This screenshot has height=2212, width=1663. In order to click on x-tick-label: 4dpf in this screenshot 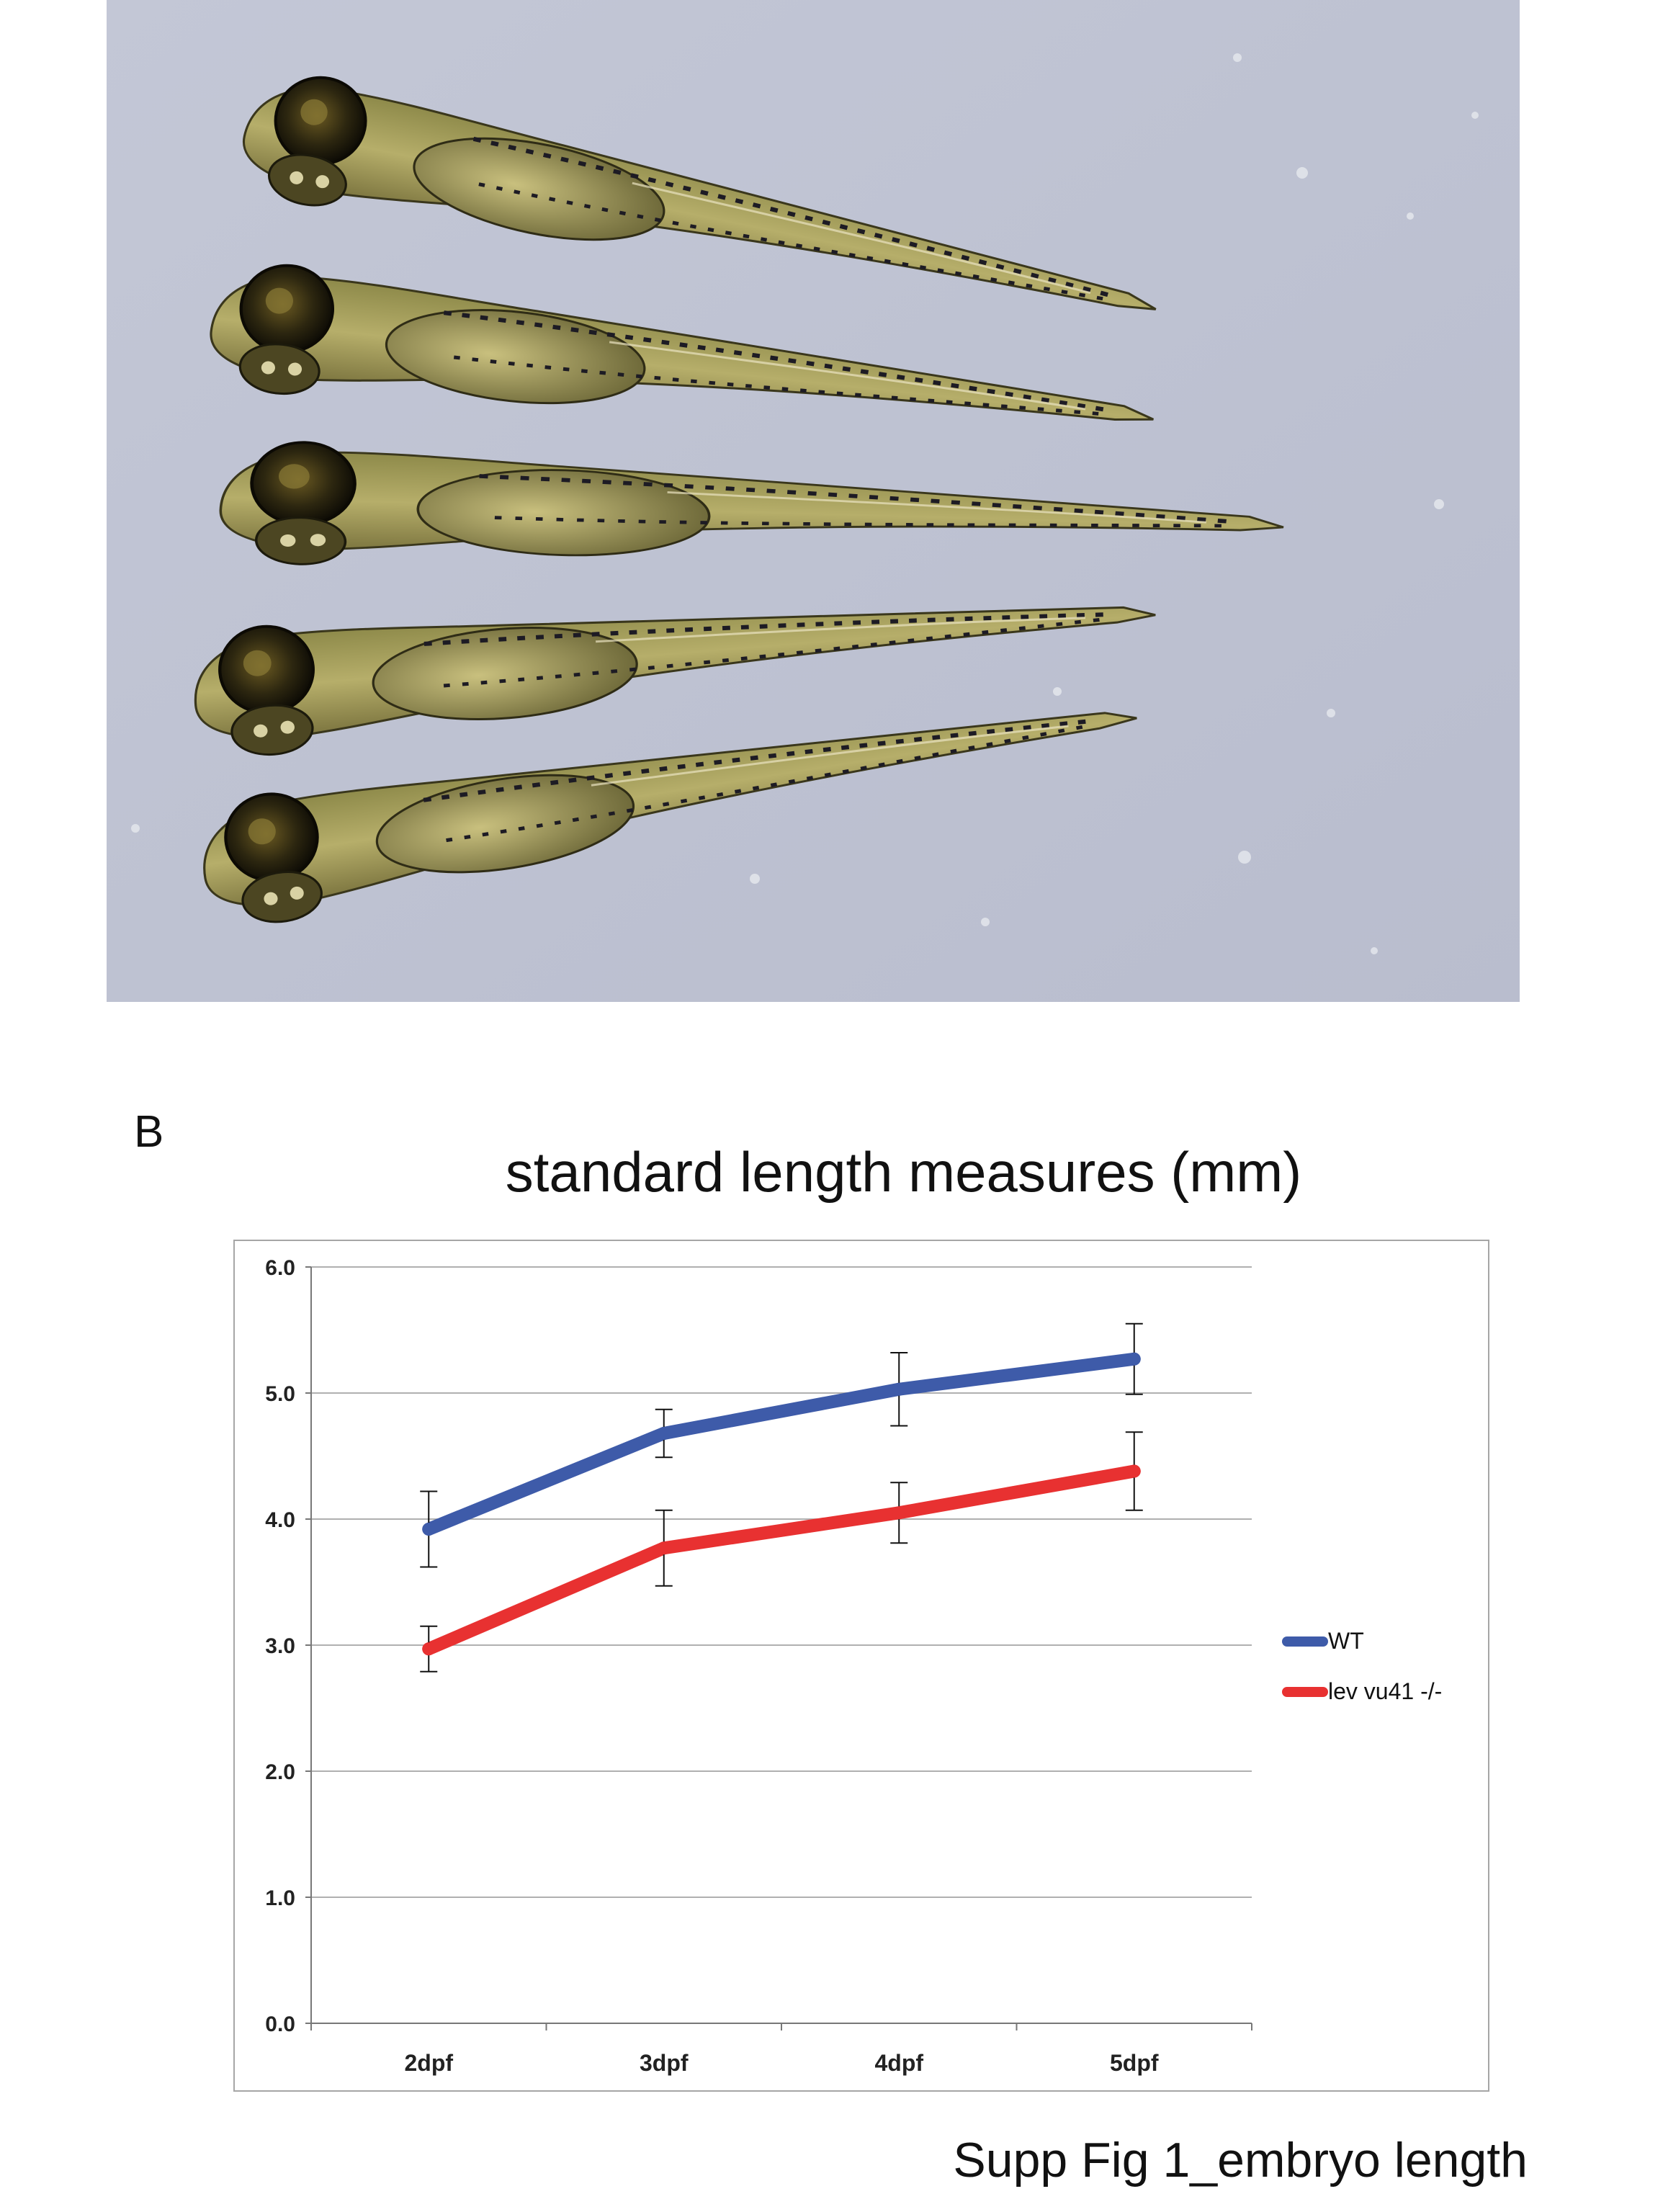, I will do `click(899, 2063)`.